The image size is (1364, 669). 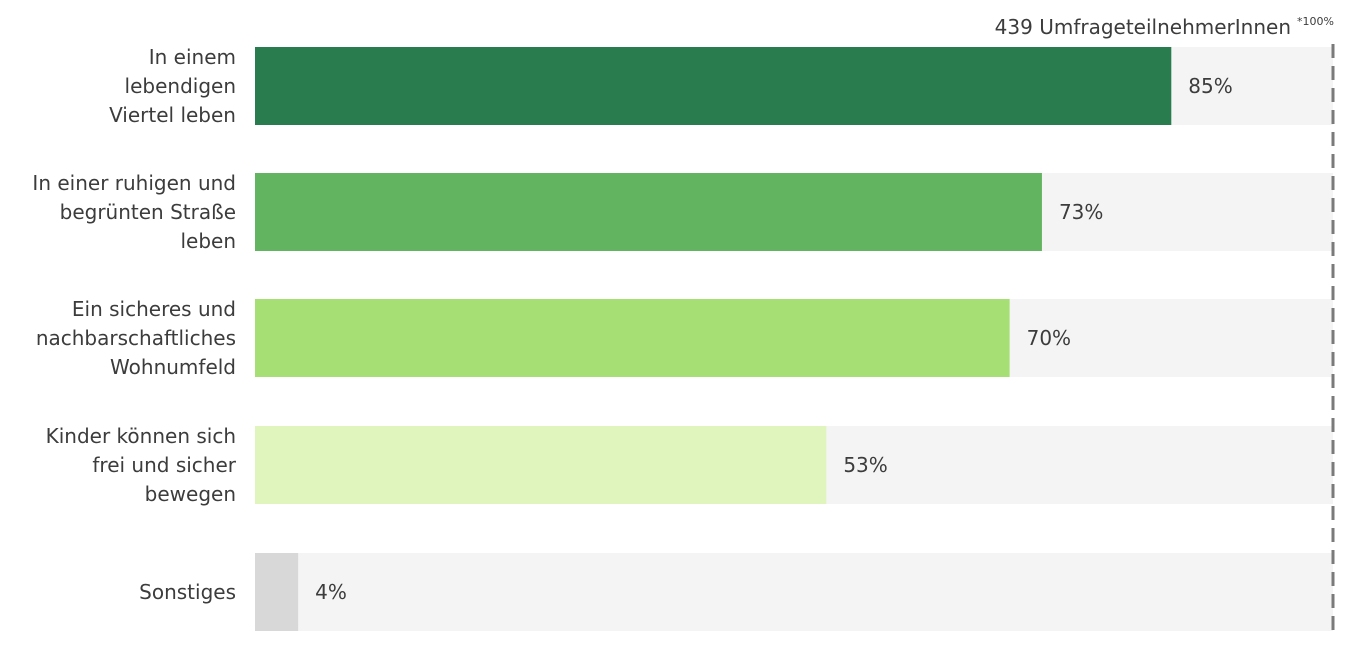 What do you see at coordinates (148, 212) in the screenshot?
I see `category-label: begrünten Straße` at bounding box center [148, 212].